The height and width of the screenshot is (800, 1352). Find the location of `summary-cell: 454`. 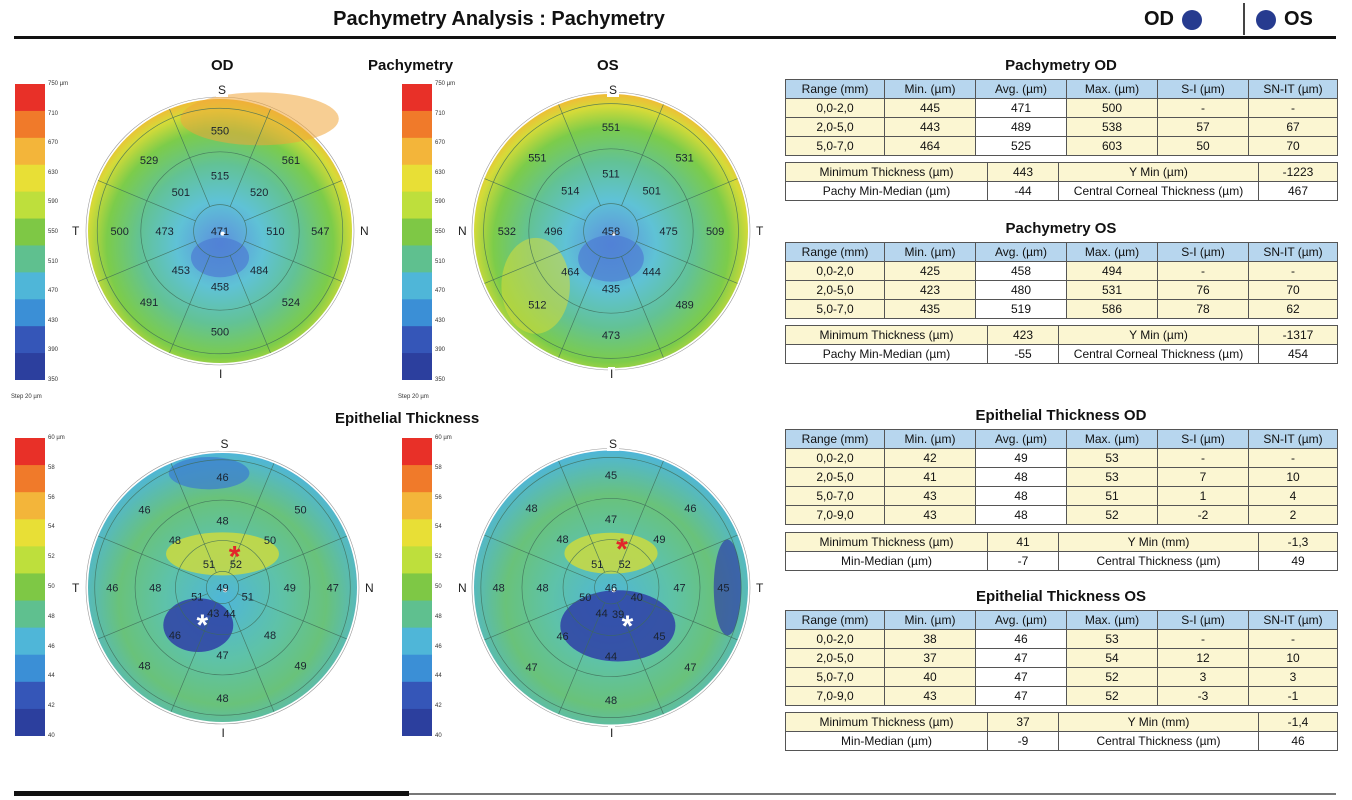

summary-cell: 454 is located at coordinates (1298, 354).